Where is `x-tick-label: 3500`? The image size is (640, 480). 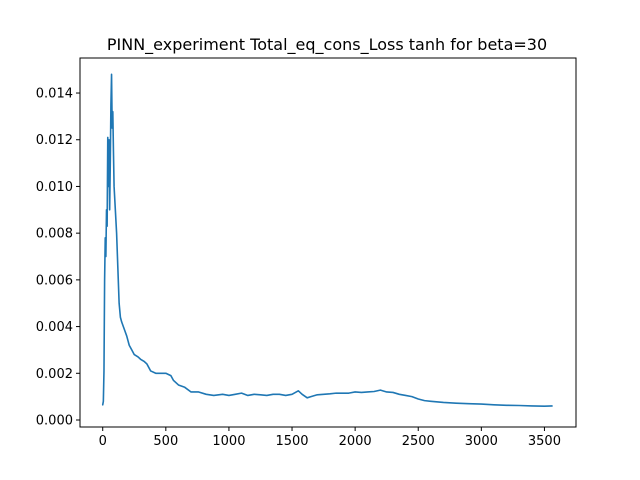 x-tick-label: 3500 is located at coordinates (544, 441).